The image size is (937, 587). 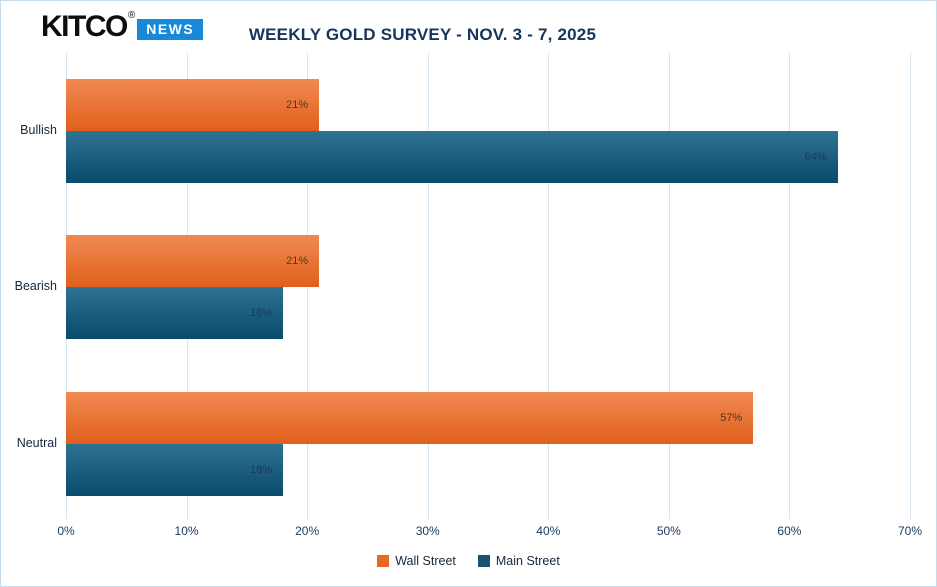 I want to click on category-label: Neutral, so click(x=36, y=442).